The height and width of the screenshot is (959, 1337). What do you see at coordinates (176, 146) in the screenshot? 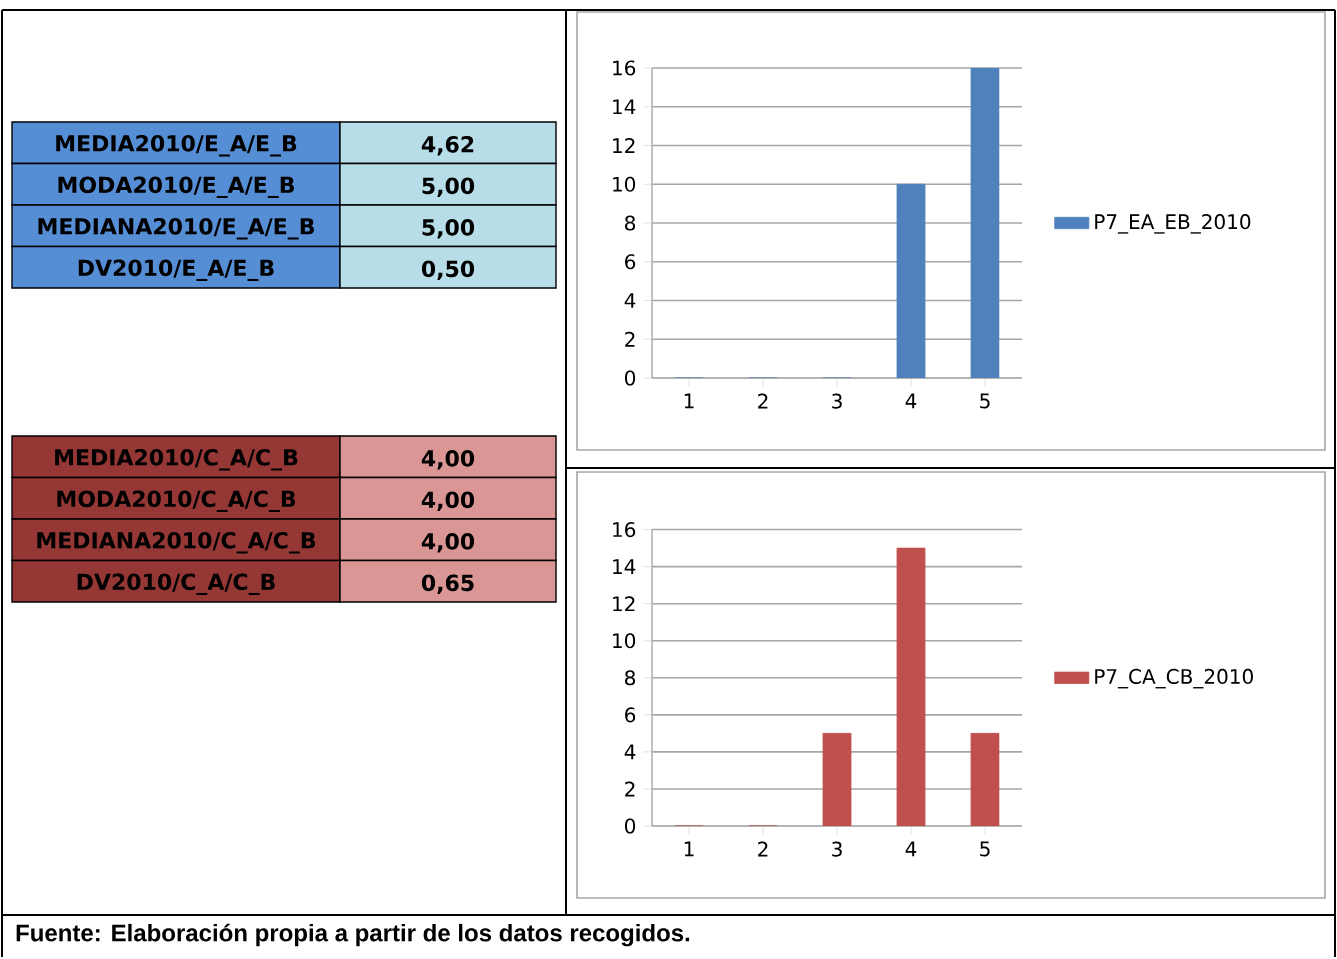
I see `text: MEDIA2010/E_A/E_B` at bounding box center [176, 146].